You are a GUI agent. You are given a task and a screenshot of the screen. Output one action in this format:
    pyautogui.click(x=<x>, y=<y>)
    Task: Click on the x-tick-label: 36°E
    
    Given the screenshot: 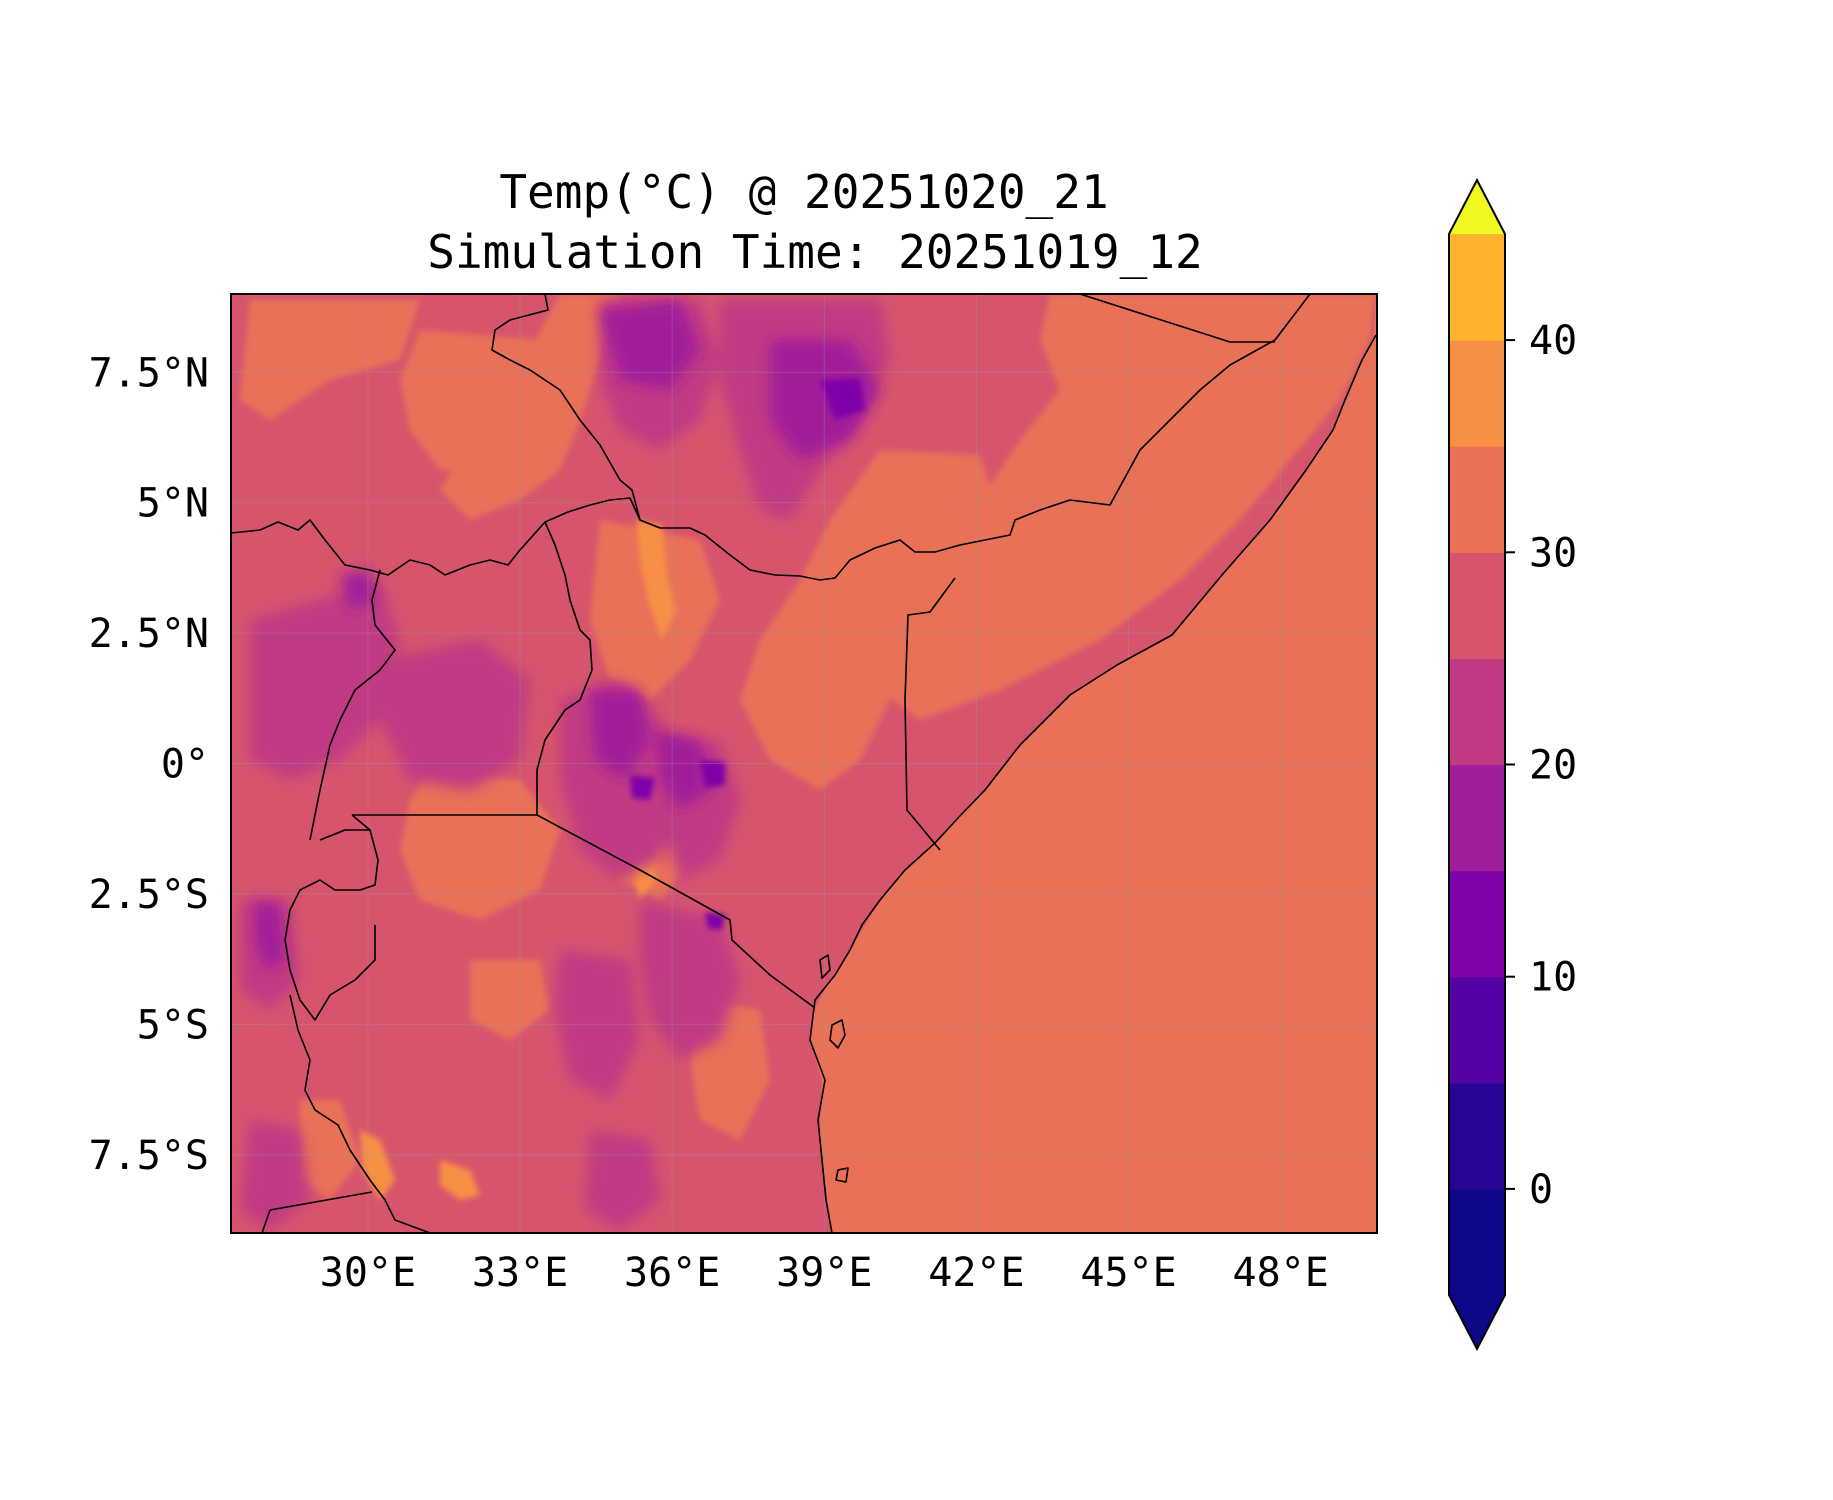 What is the action you would take?
    pyautogui.click(x=672, y=1273)
    